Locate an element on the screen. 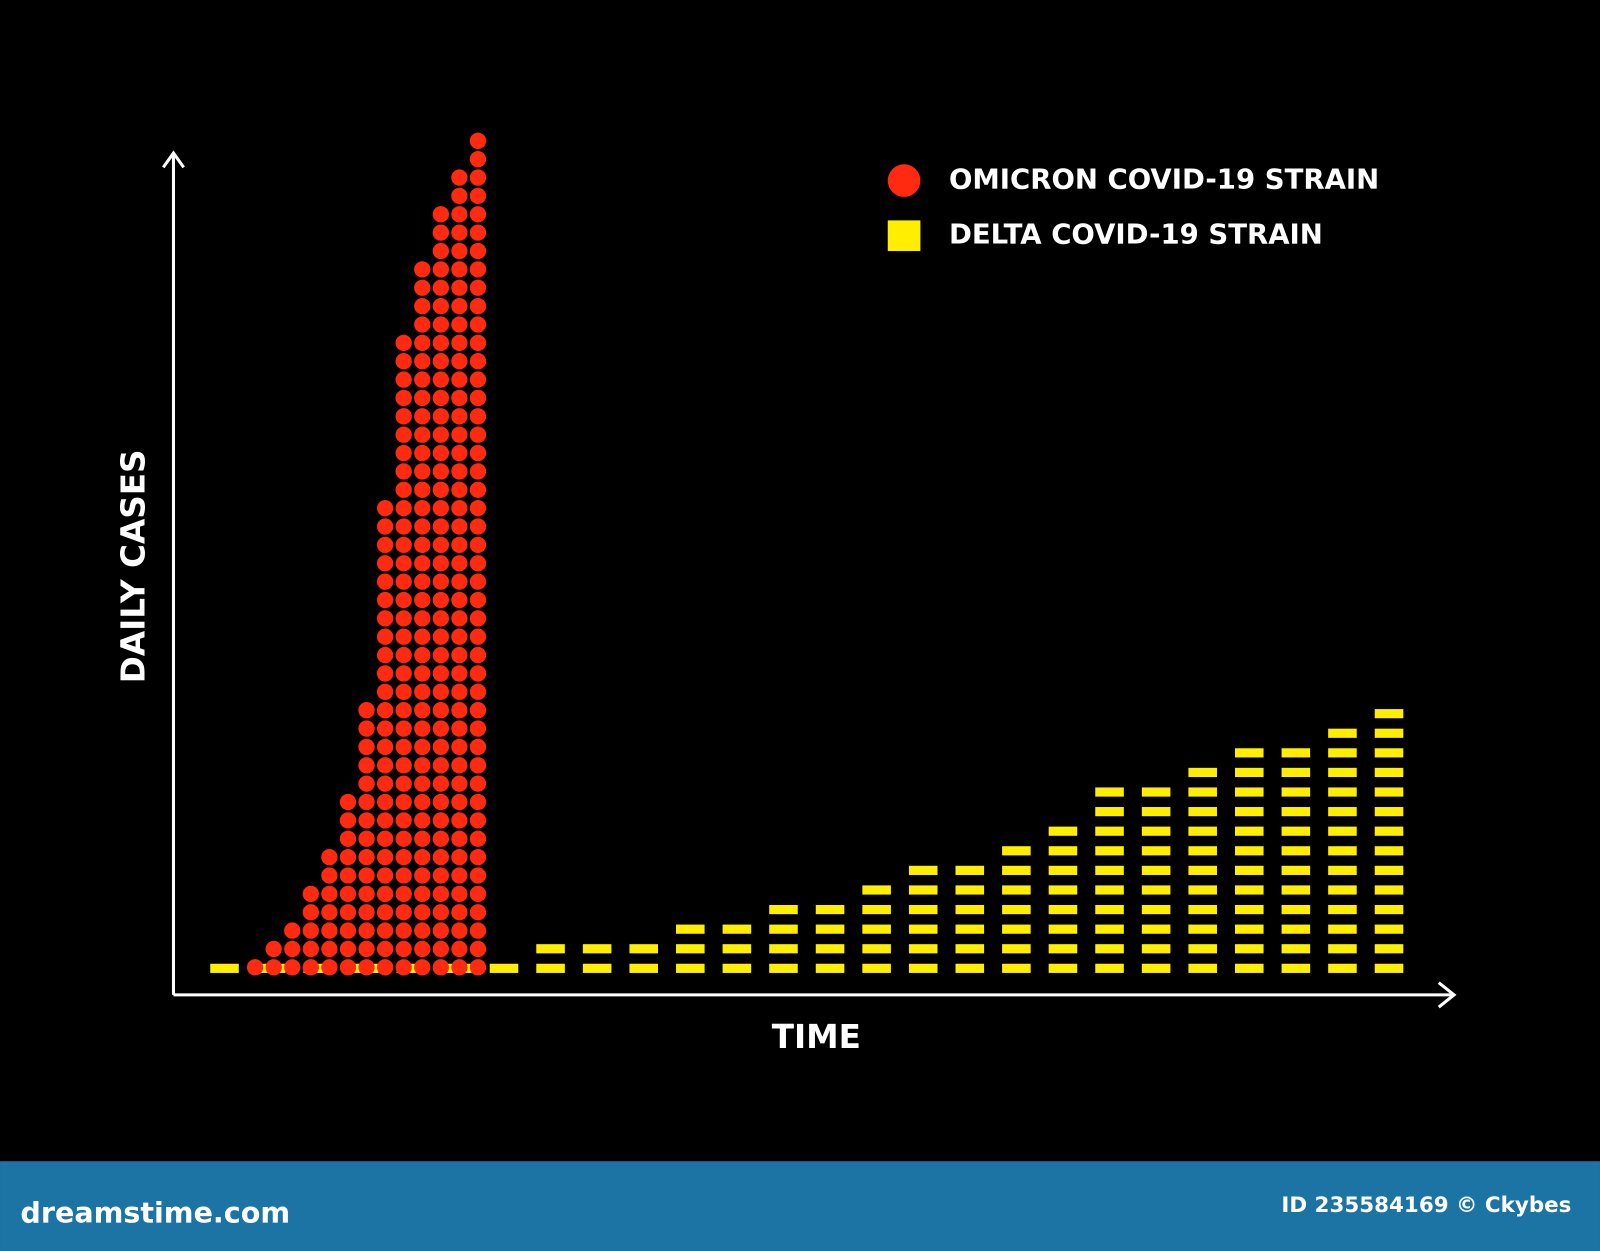 The height and width of the screenshot is (1251, 1600). footer-bar is located at coordinates (800, 1206).